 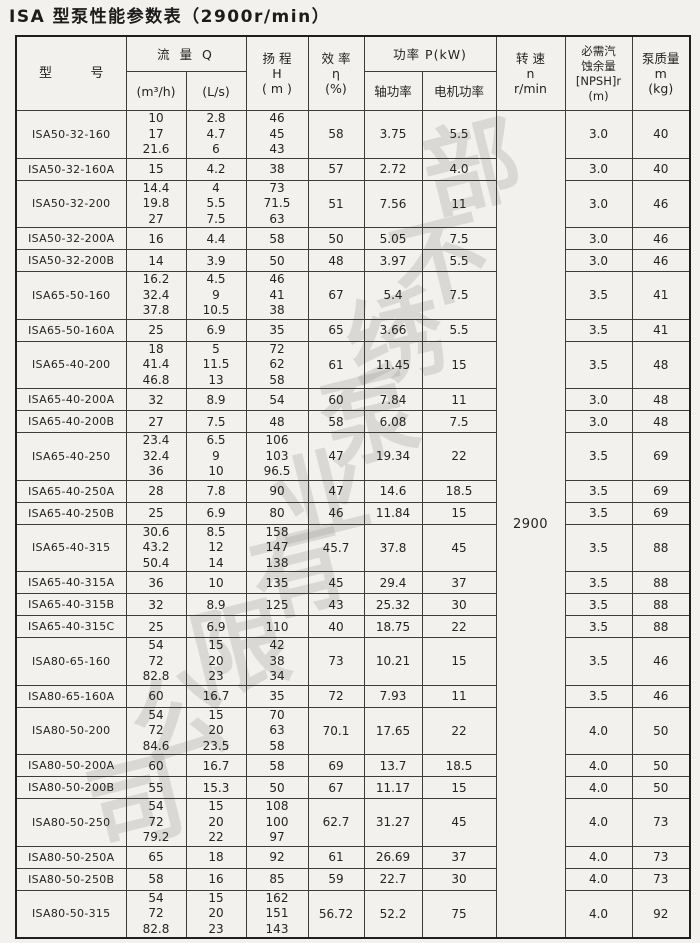 I want to click on flow-ls-cell: 15.3, so click(x=216, y=787).